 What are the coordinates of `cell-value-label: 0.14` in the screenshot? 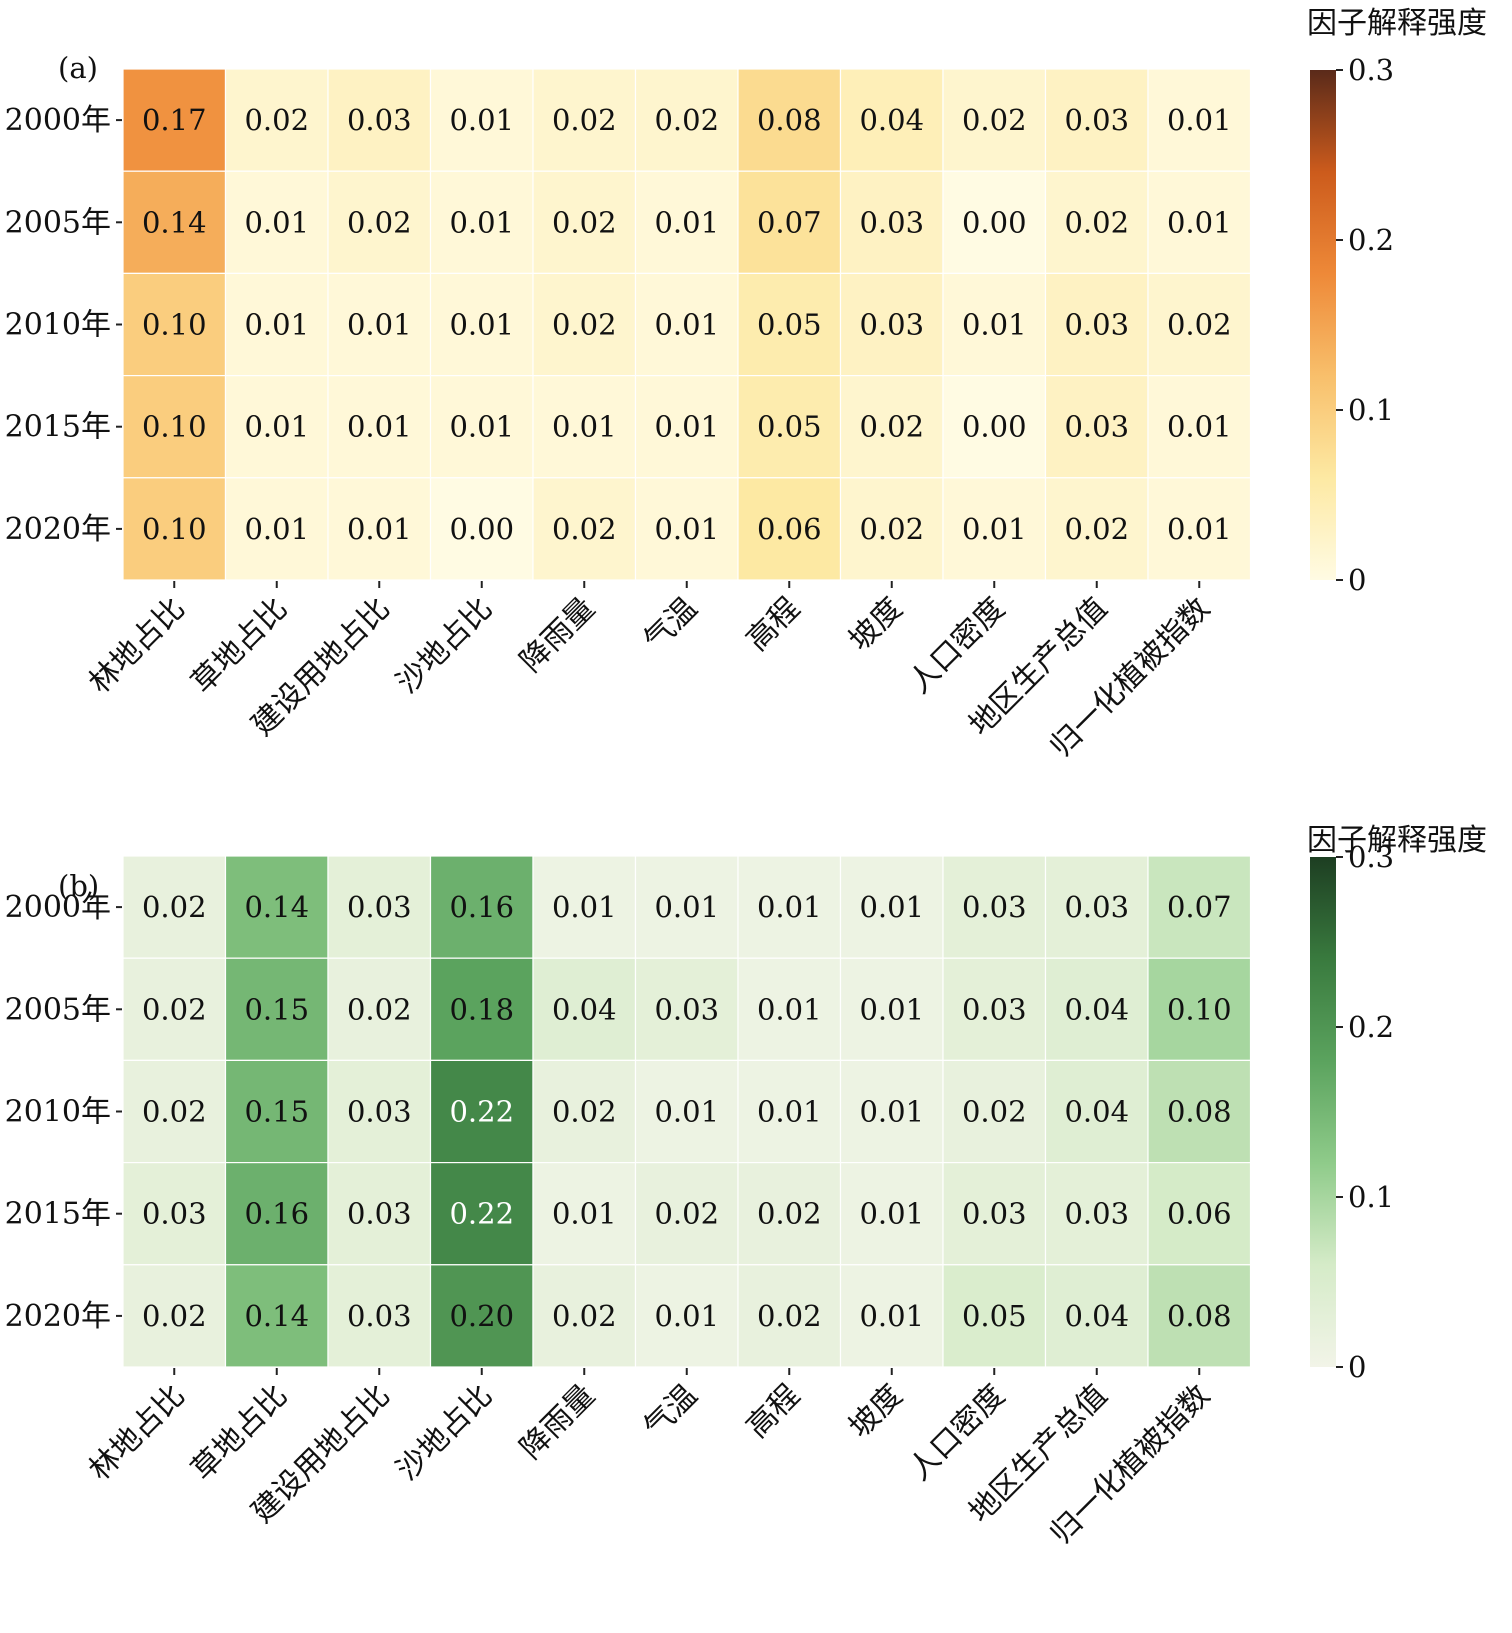 It's located at (276, 907).